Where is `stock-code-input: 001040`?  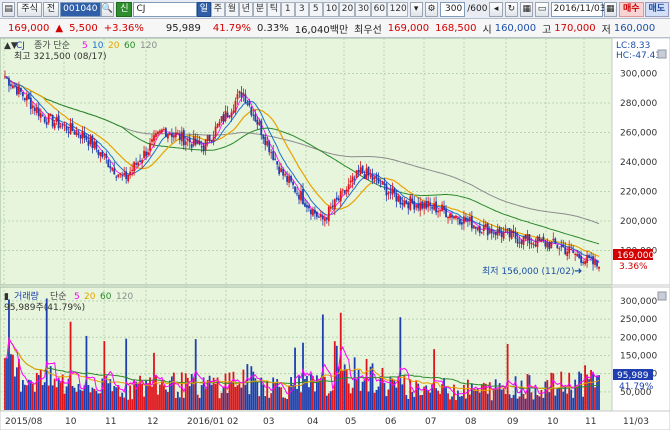 stock-code-input: 001040 is located at coordinates (80, 9).